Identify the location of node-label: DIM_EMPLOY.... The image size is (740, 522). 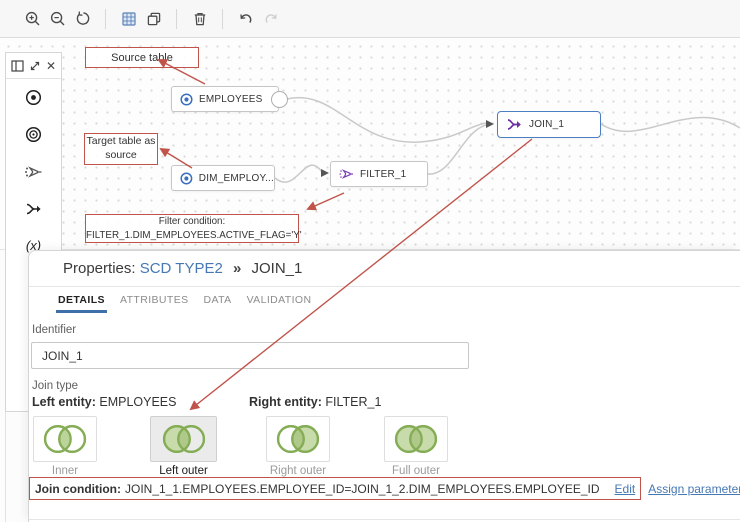
(236, 178).